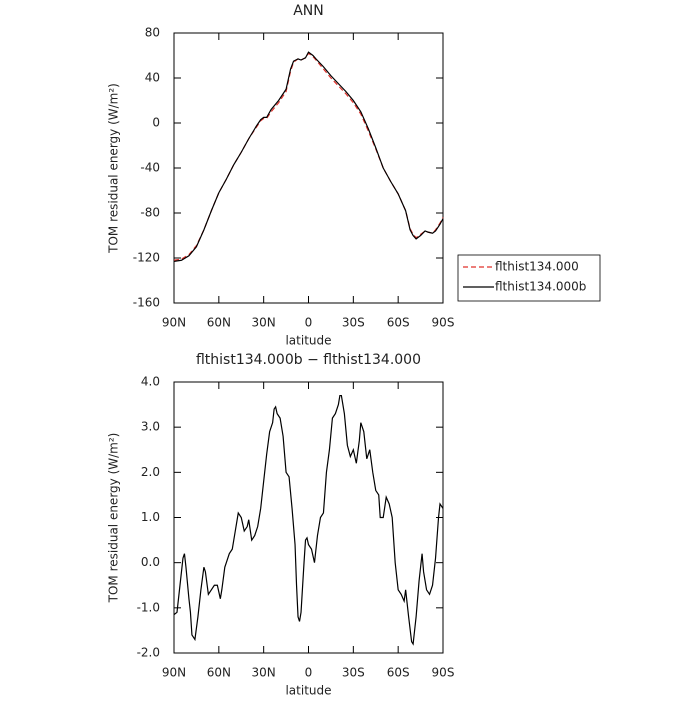  What do you see at coordinates (148, 607) in the screenshot?
I see `y-tick-label: -1.0` at bounding box center [148, 607].